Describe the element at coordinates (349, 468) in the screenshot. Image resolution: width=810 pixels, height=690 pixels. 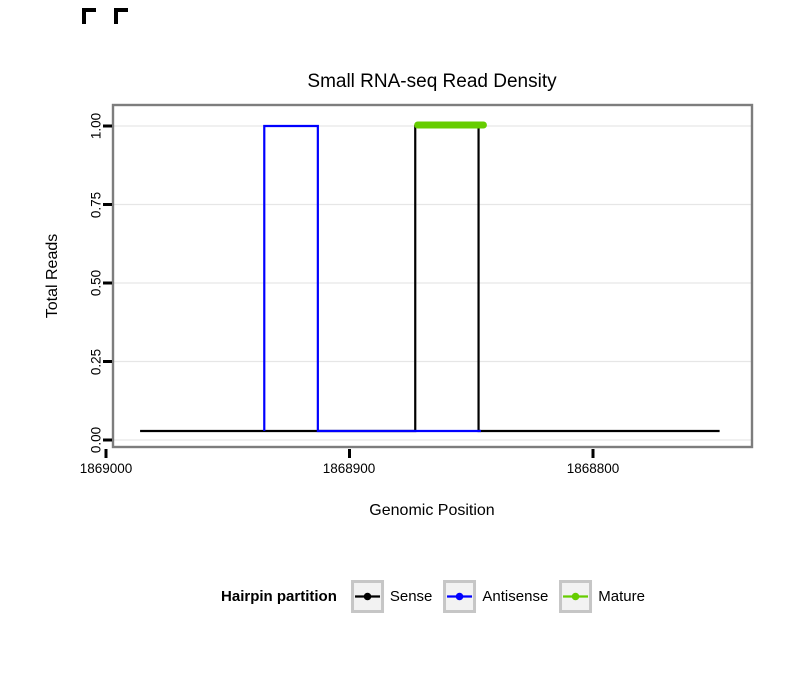
I see `x-tick-label: 1868900` at that location.